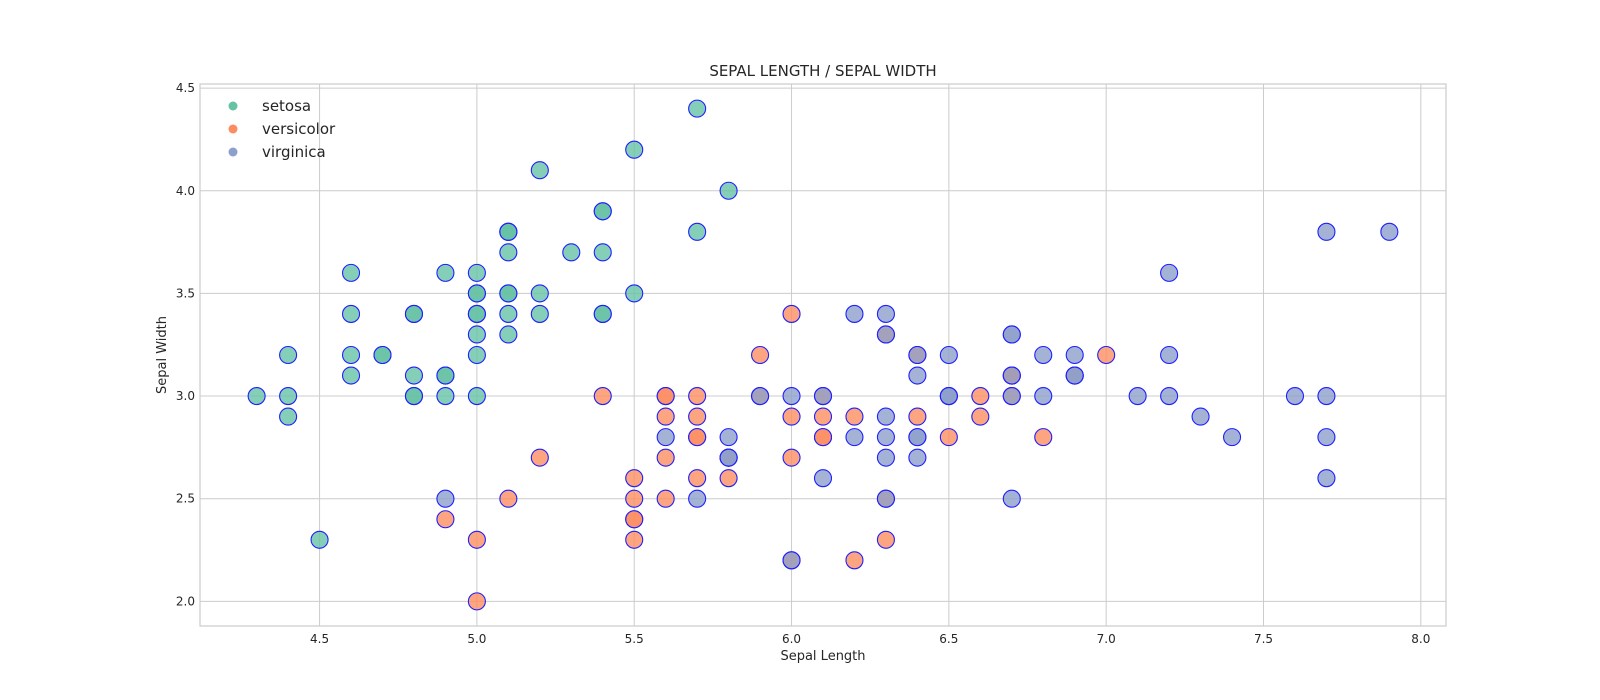 This screenshot has height=700, width=1600. What do you see at coordinates (233, 106) in the screenshot?
I see `legend-marker-setosa` at bounding box center [233, 106].